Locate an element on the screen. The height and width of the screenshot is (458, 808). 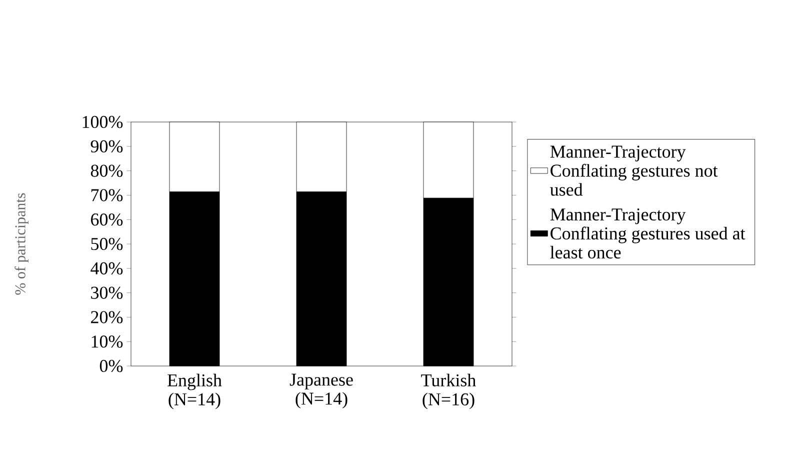
x-tick-label: Japanese (N=14) is located at coordinates (321, 391).